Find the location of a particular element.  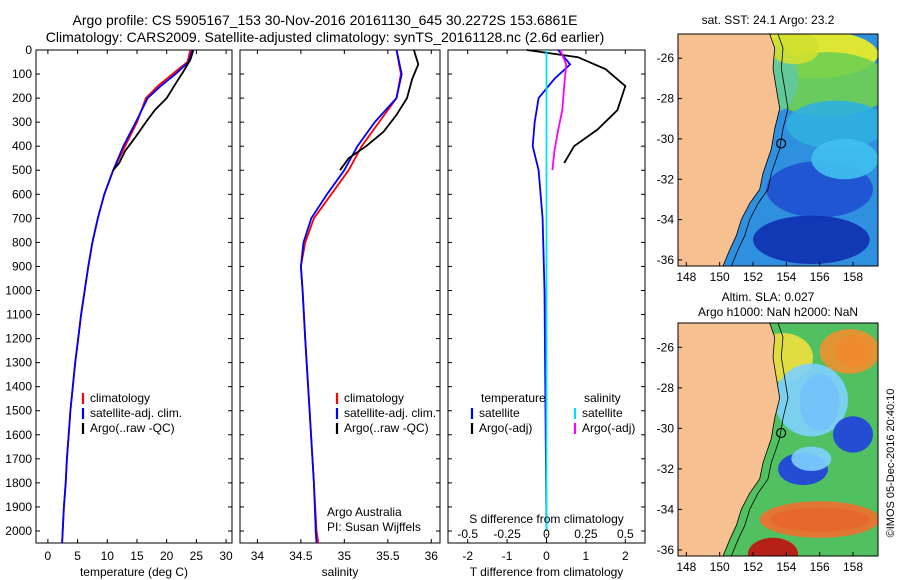

salinity-tick-label: 34.5 is located at coordinates (301, 556).